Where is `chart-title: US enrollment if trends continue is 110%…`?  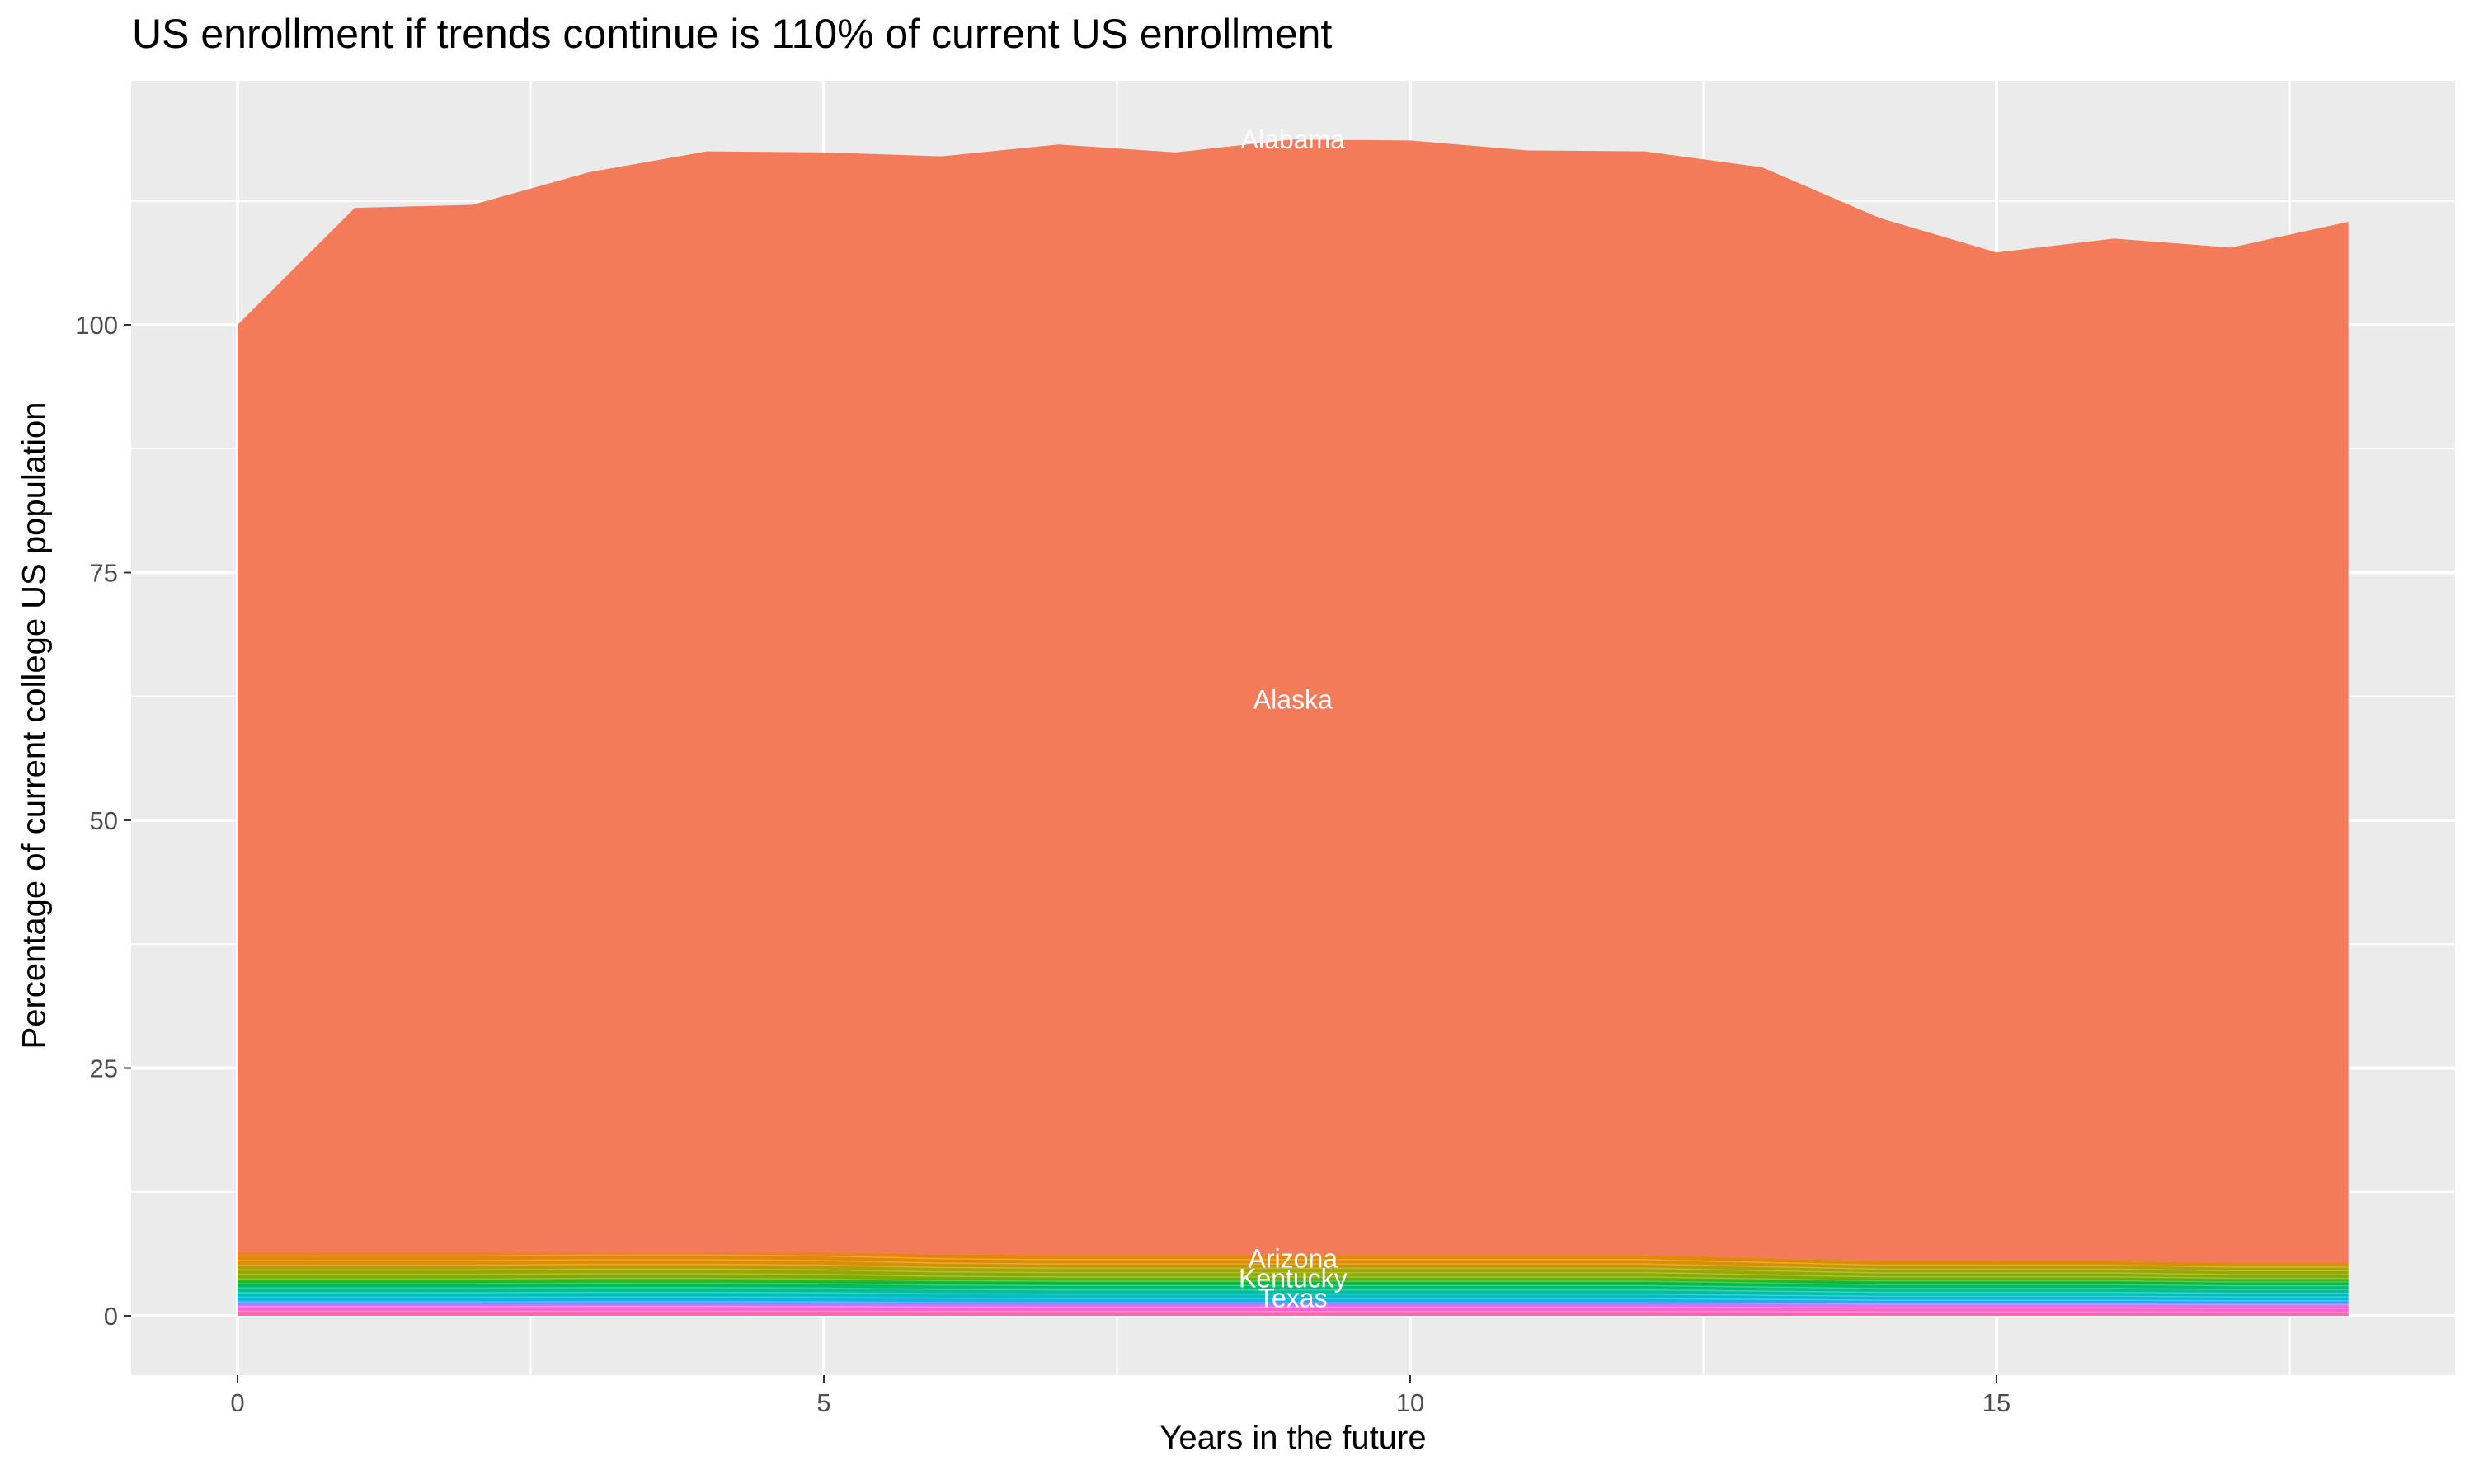 chart-title: US enrollment if trends continue is 110%… is located at coordinates (732, 34).